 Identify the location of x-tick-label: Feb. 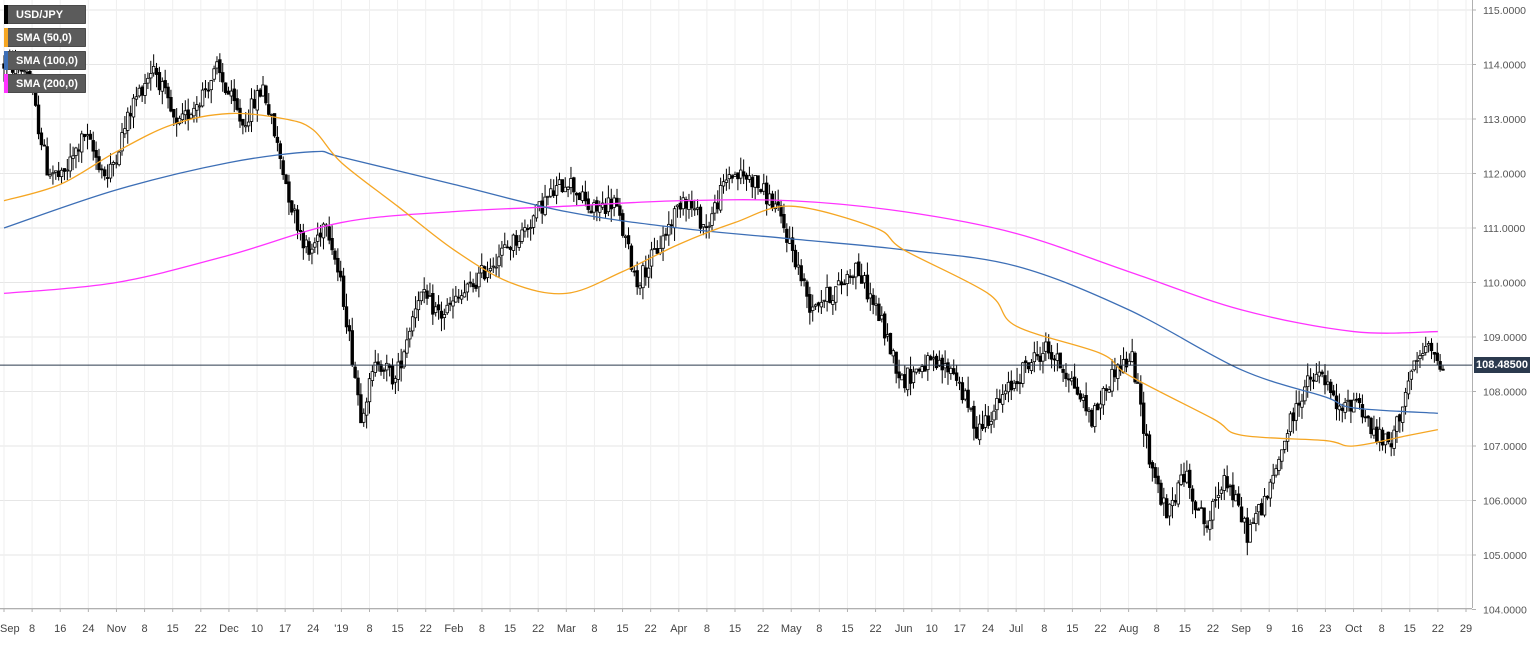
(453, 629).